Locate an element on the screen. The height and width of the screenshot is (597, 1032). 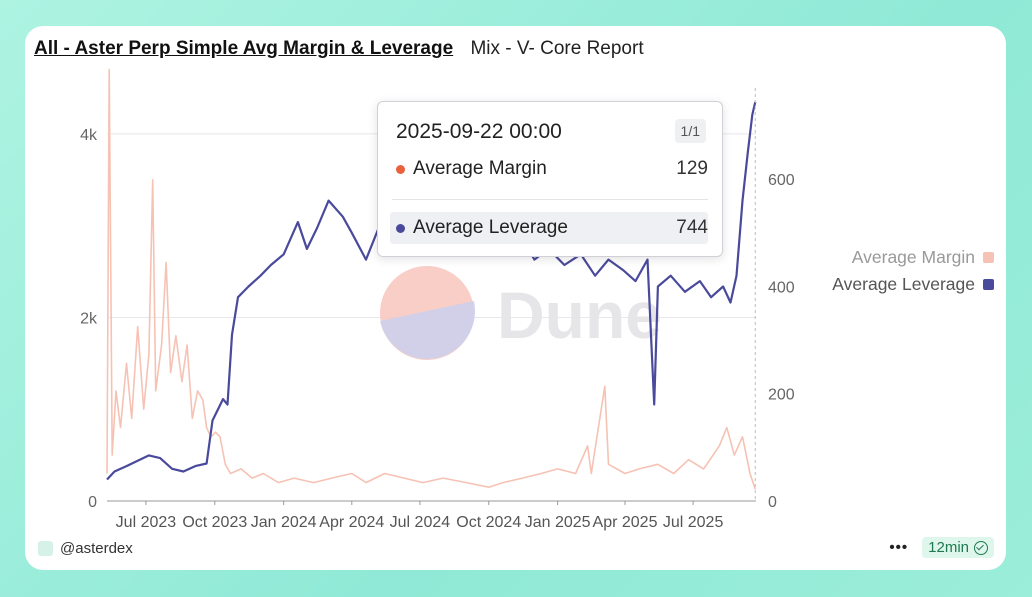
tooltip-page-indicator: 1/1 is located at coordinates (690, 131).